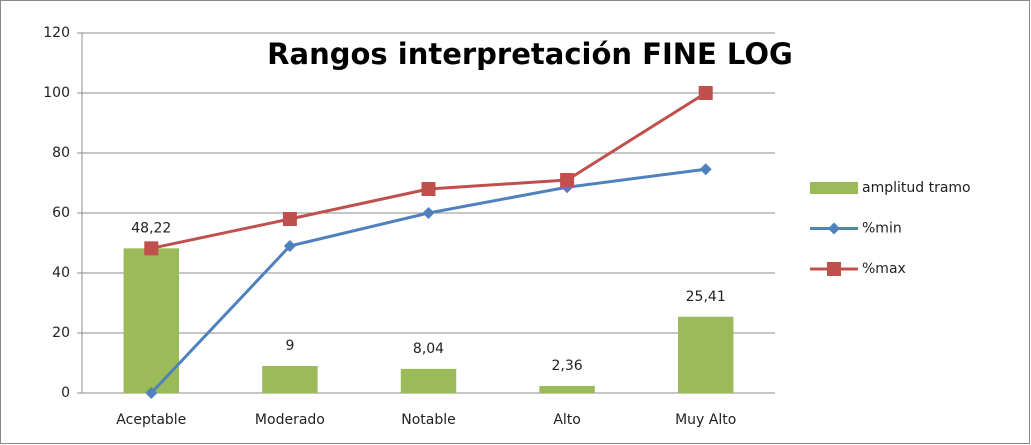  I want to click on x-tick-label: Moderado, so click(290, 420).